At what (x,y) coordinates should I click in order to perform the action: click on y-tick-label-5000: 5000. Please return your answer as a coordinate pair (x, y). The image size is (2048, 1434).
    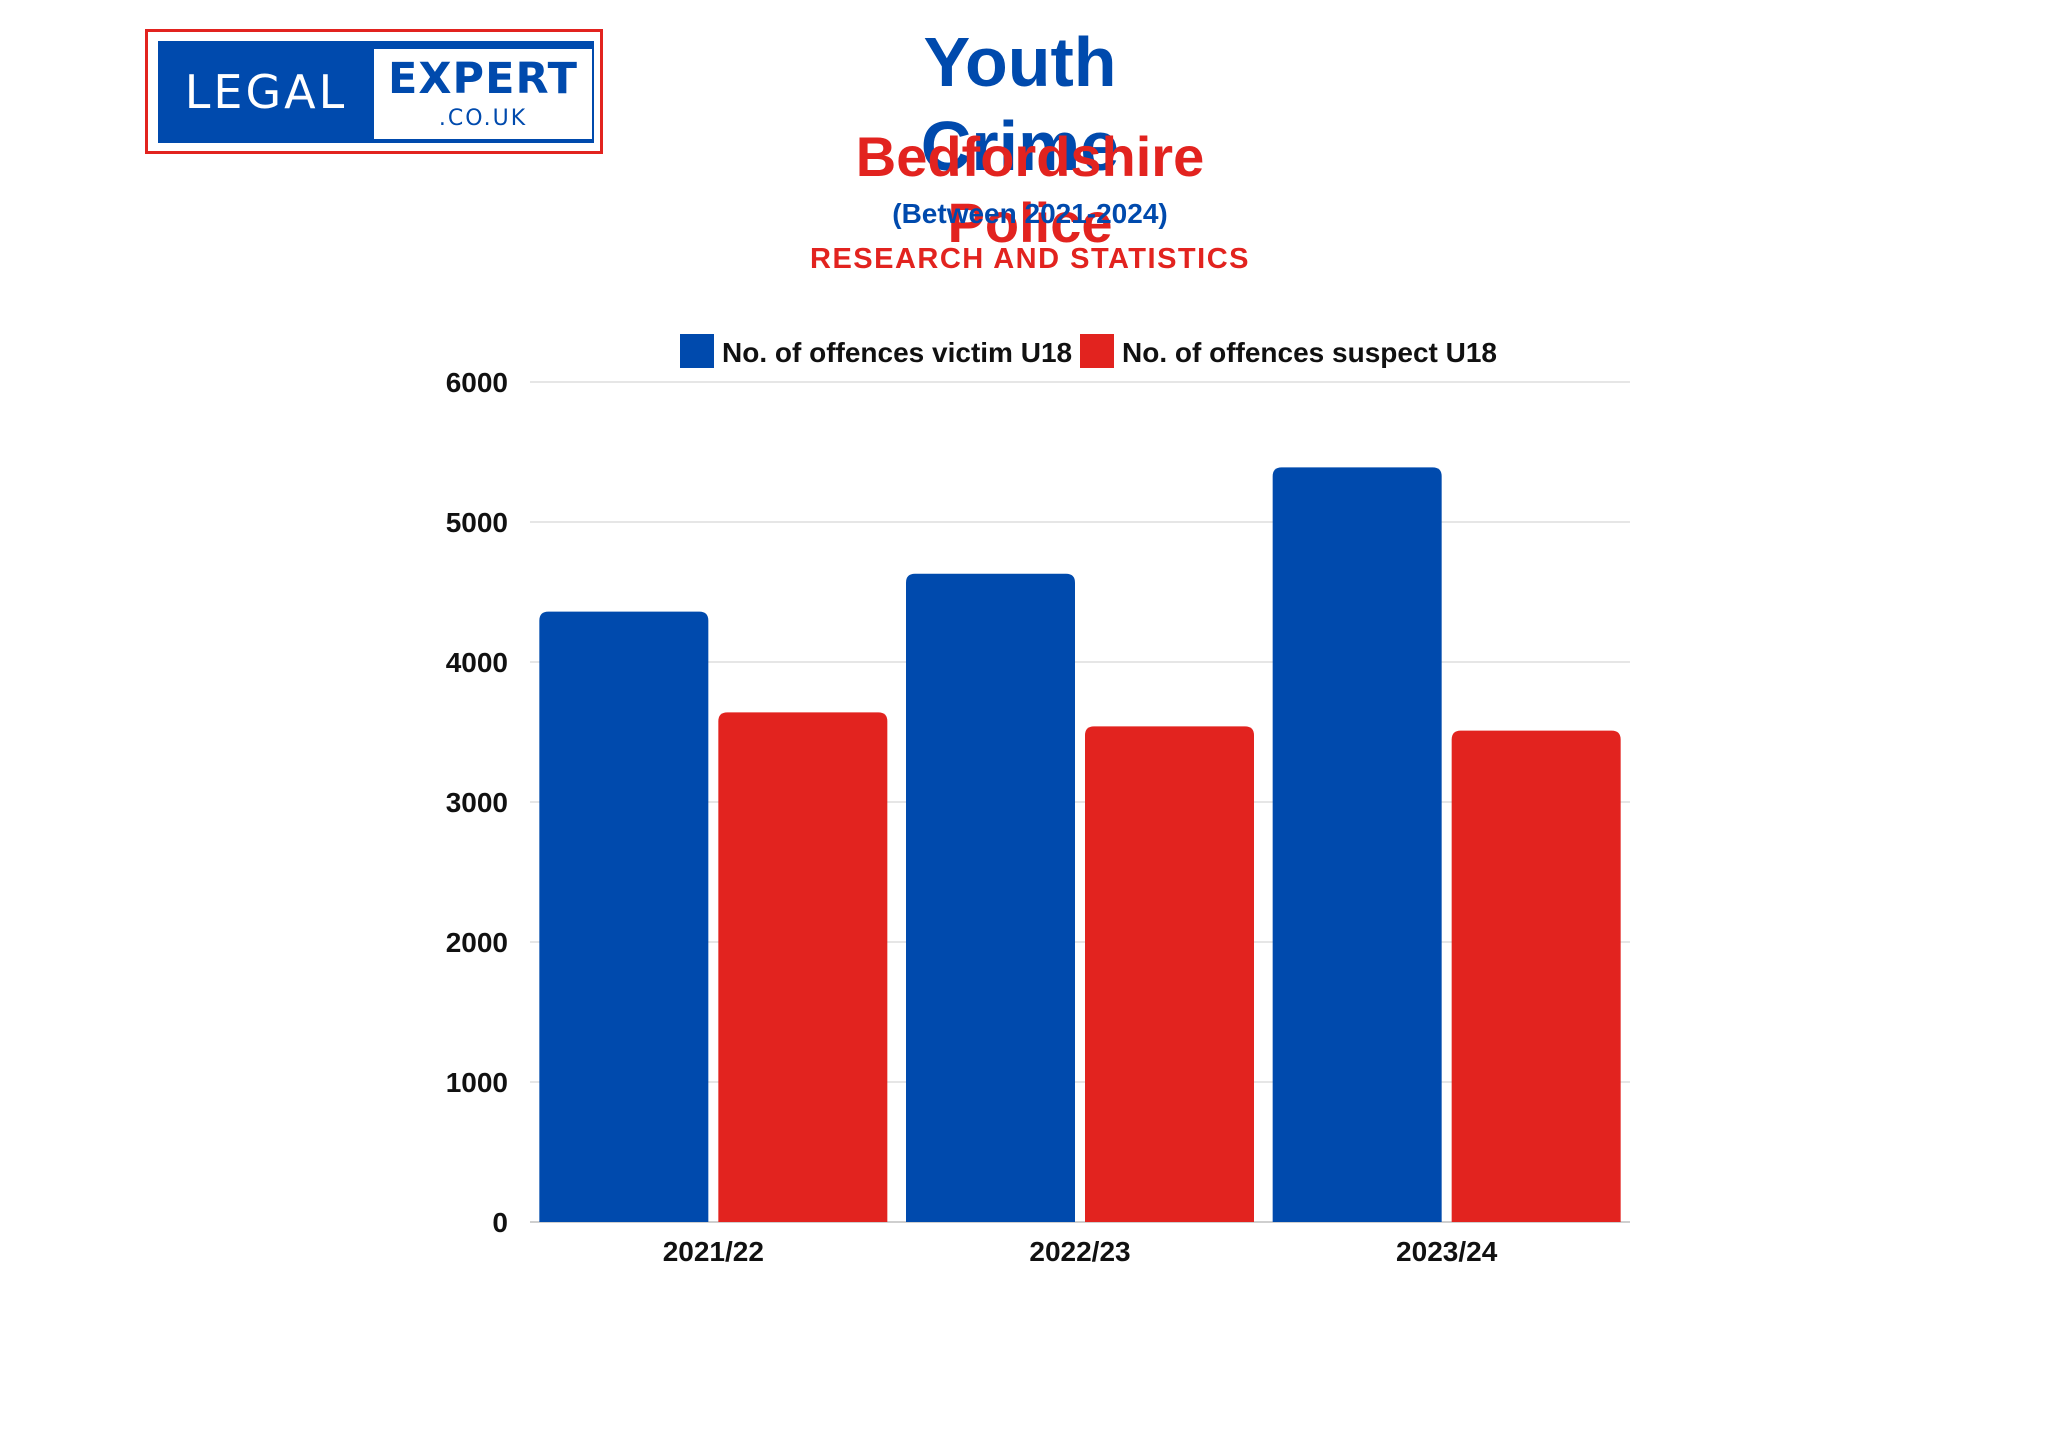
    Looking at the image, I should click on (477, 522).